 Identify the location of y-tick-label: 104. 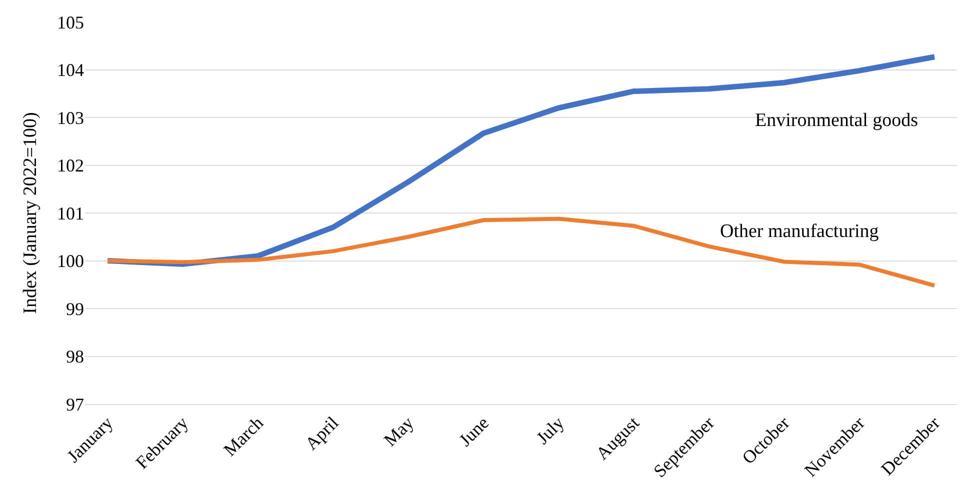
(70, 70).